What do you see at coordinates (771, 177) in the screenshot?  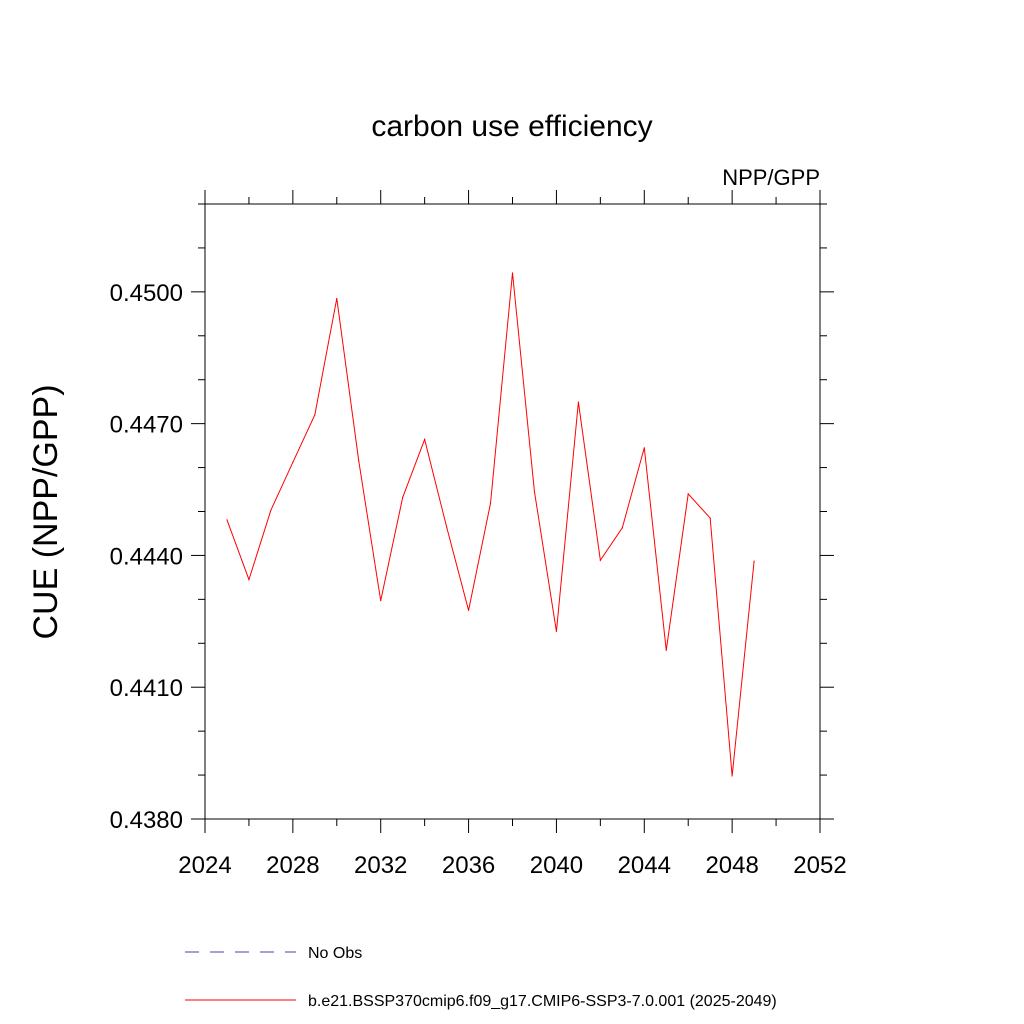 I see `chart-subtitle: NPP/GPP` at bounding box center [771, 177].